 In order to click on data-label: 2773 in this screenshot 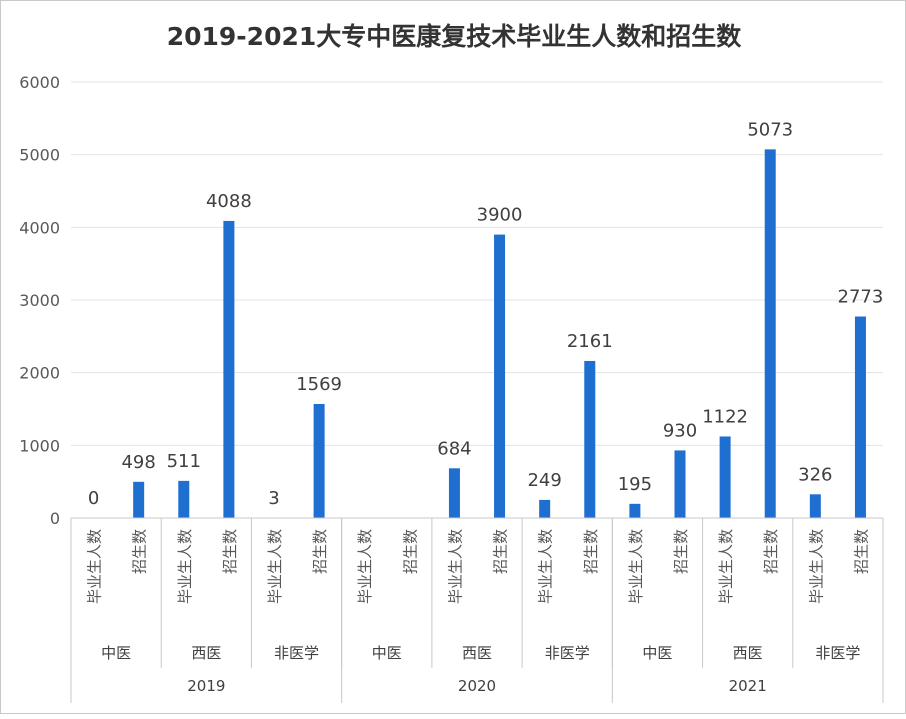, I will do `click(861, 296)`.